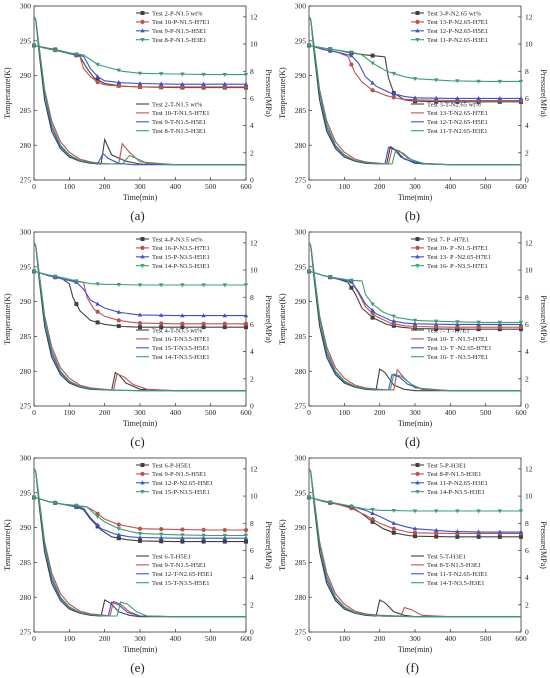  Describe the element at coordinates (446, 465) in the screenshot. I see `legend-label: Test 5-P-H3E1` at that location.